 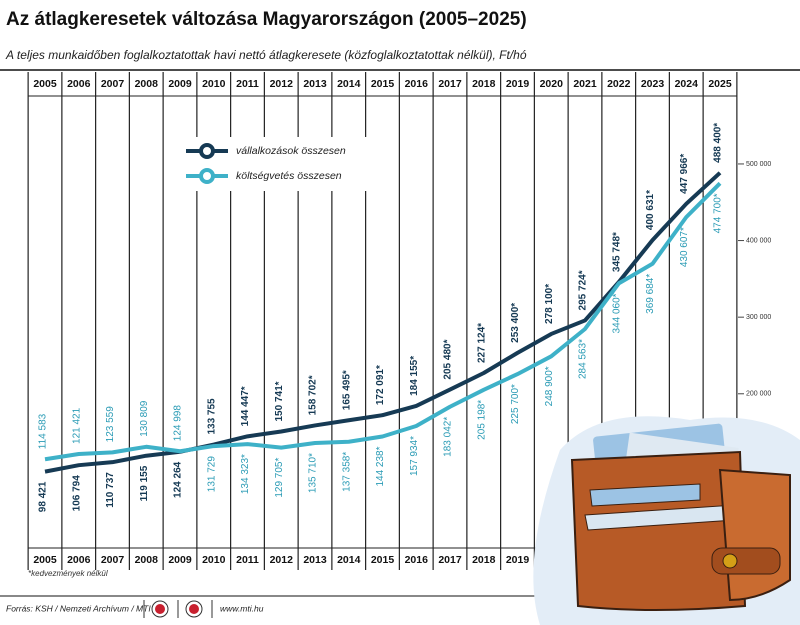 What do you see at coordinates (619, 84) in the screenshot?
I see `x-tick-label: 2022` at bounding box center [619, 84].